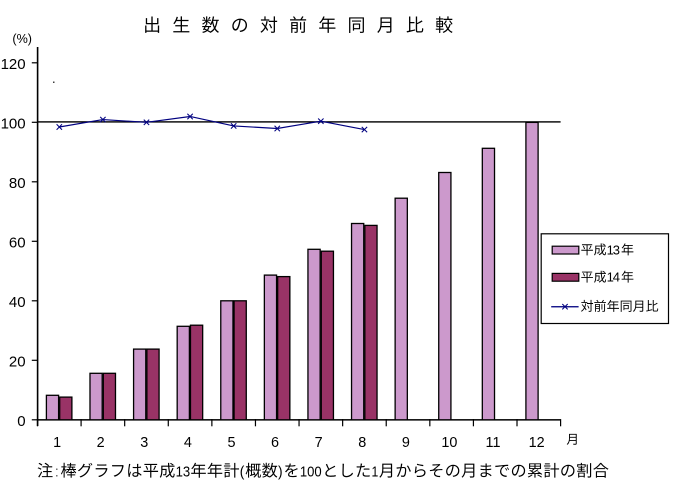 Image resolution: width=675 pixels, height=490 pixels. I want to click on svg-text: 0, so click(21, 421).